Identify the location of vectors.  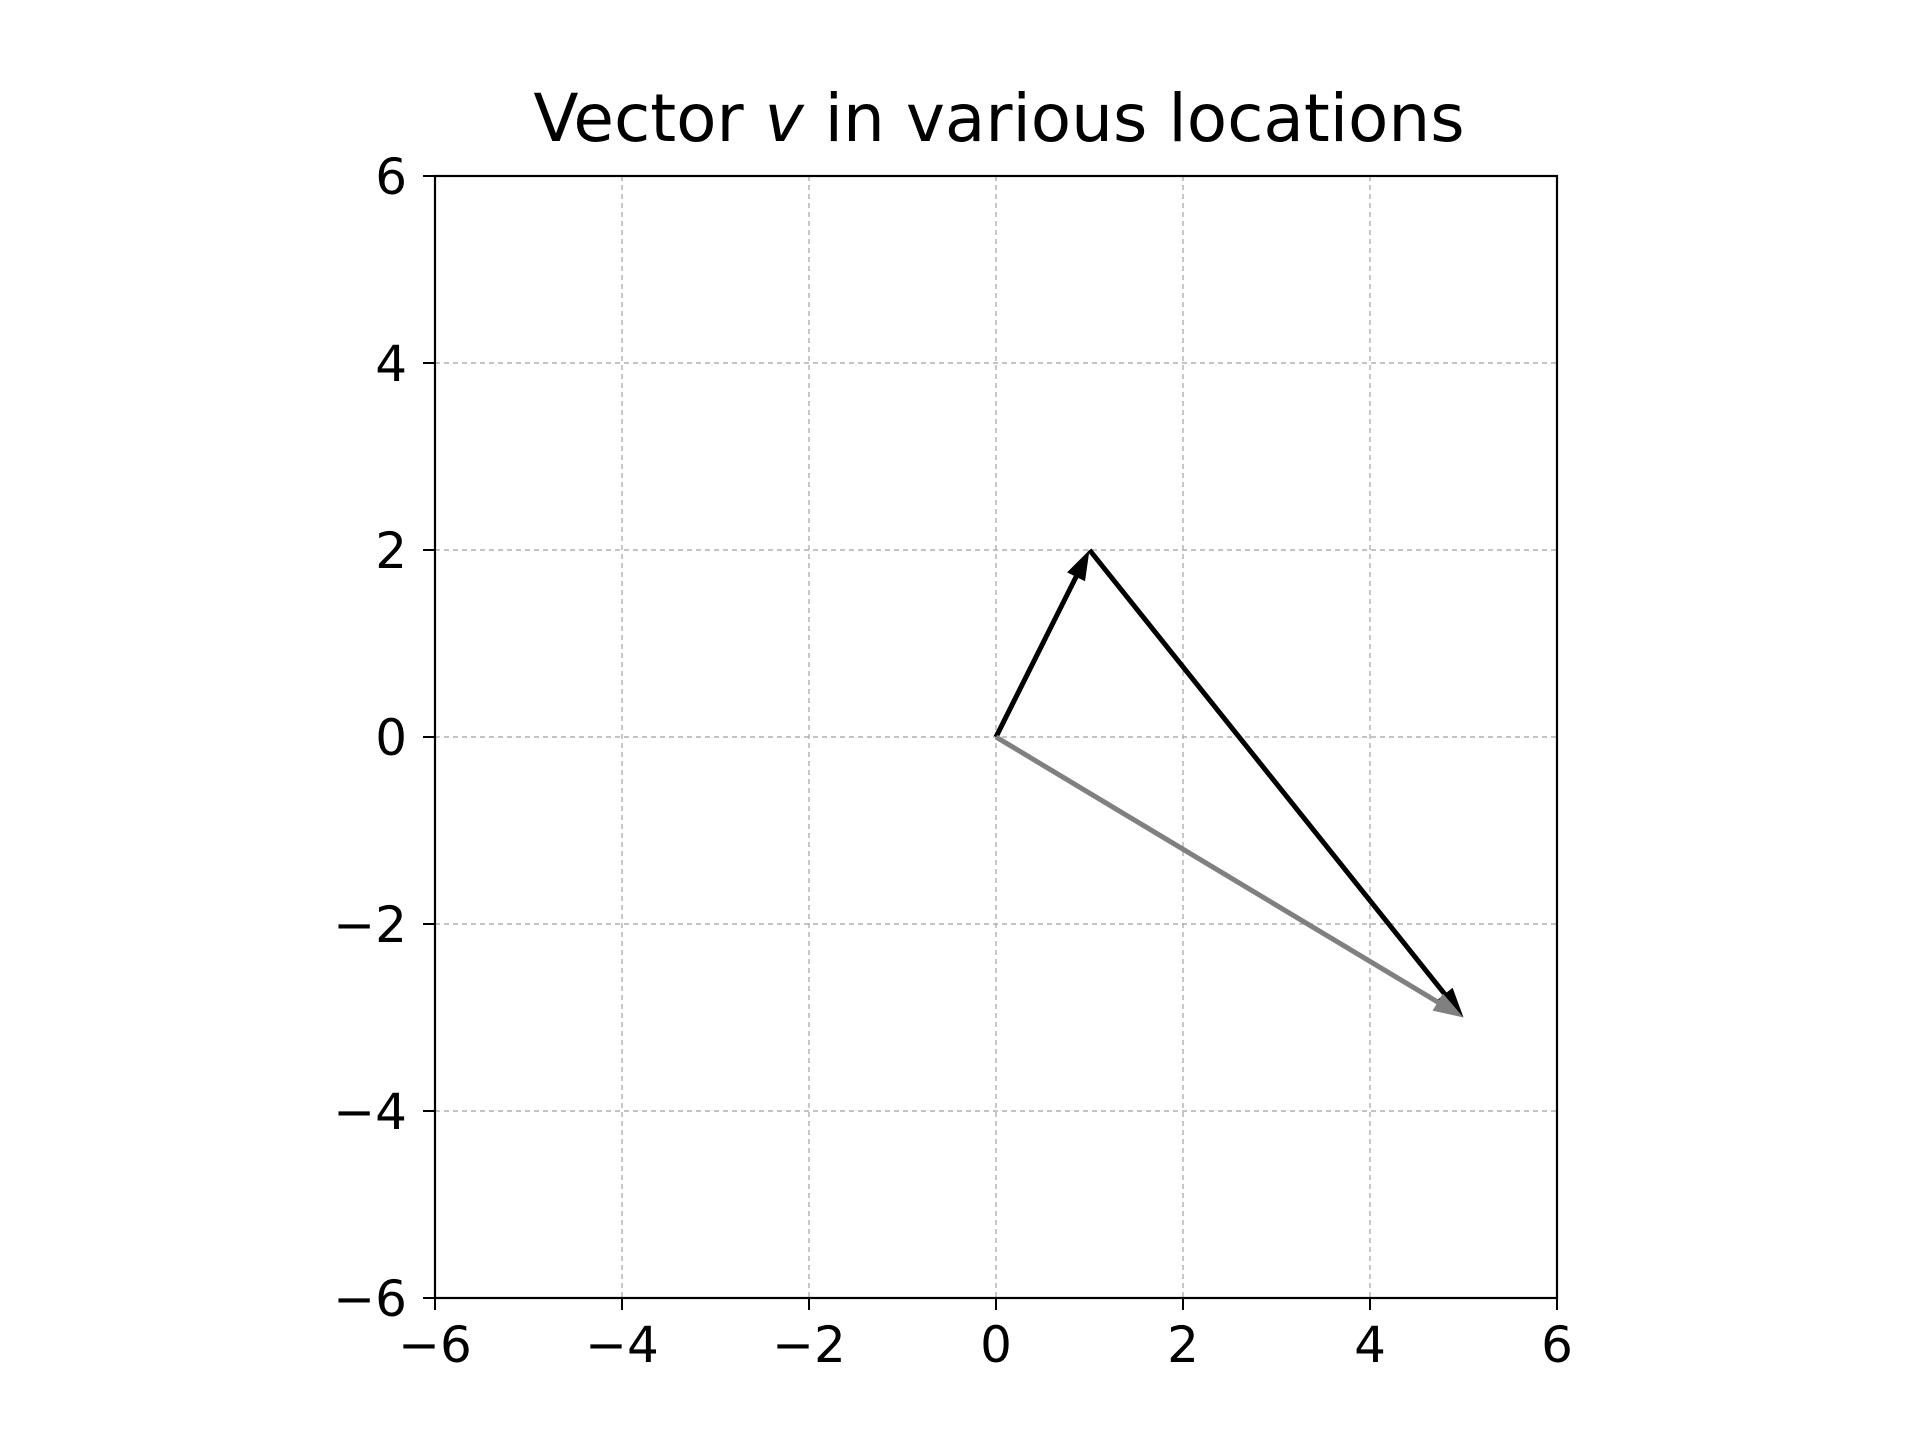
(1228, 783).